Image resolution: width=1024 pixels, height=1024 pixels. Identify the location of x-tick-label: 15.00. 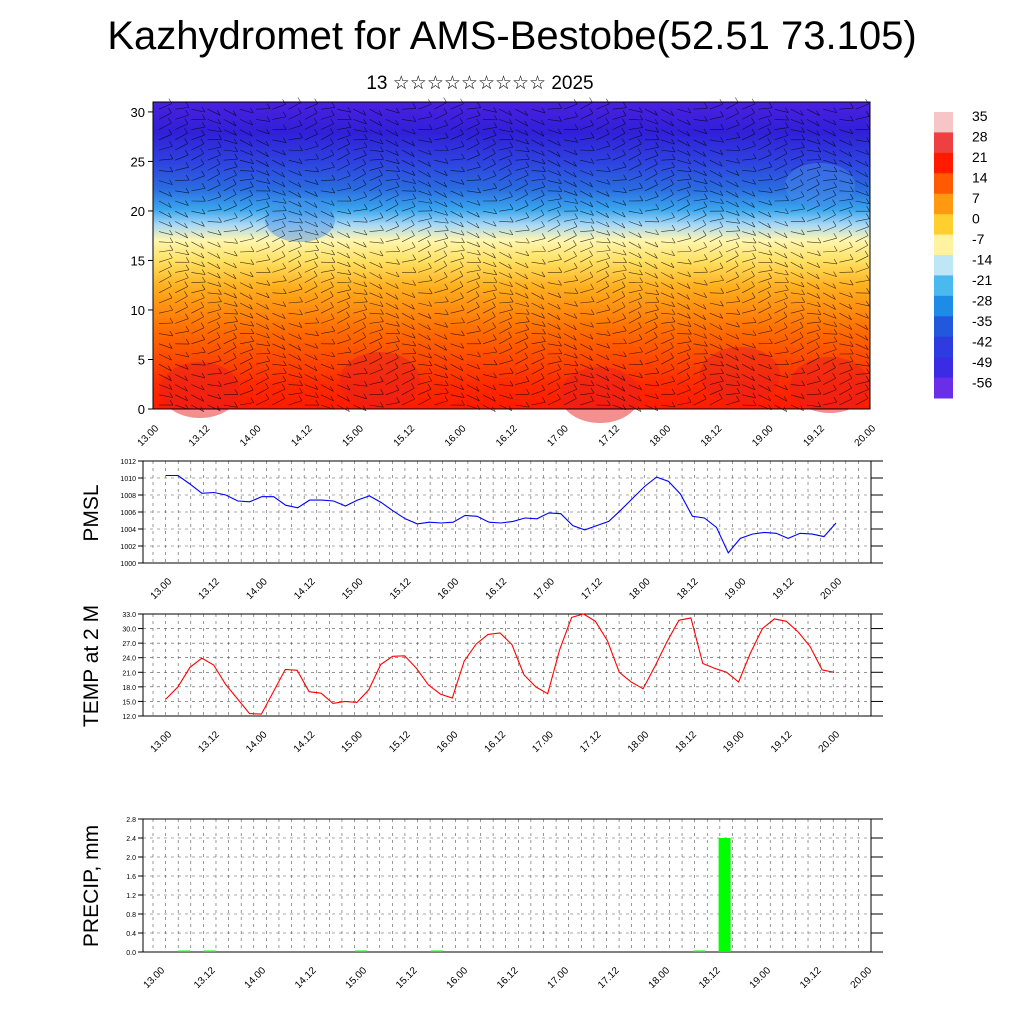
(354, 436).